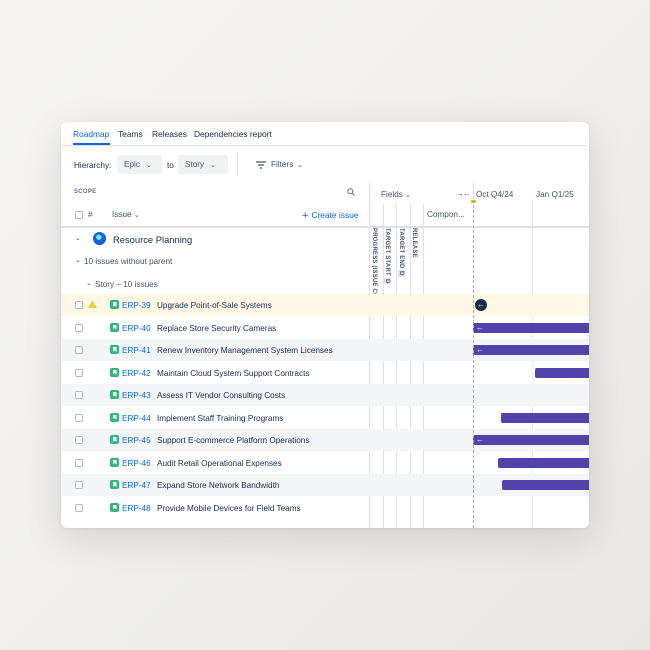  Describe the element at coordinates (136, 395) in the screenshot. I see `issue-key: ERP-43` at that location.